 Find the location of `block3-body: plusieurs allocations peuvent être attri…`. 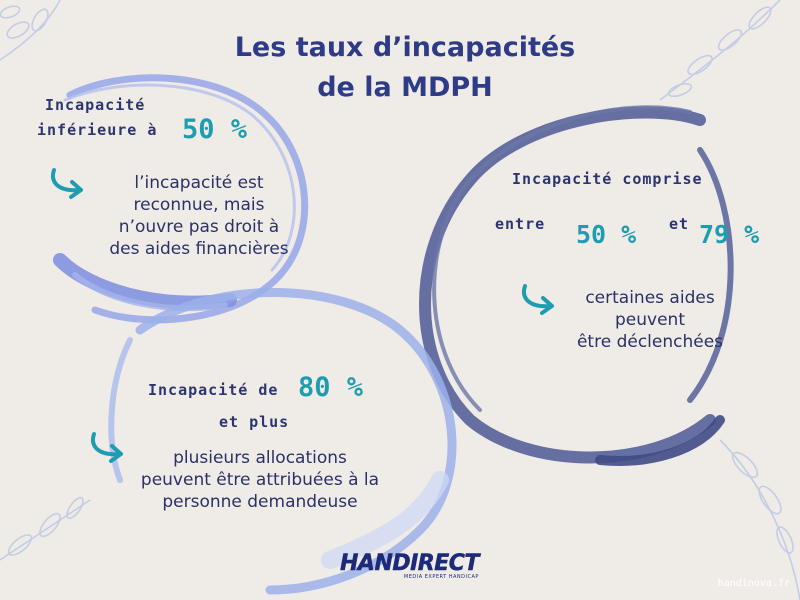

block3-body: plusieurs allocations peuvent être attri… is located at coordinates (260, 480).